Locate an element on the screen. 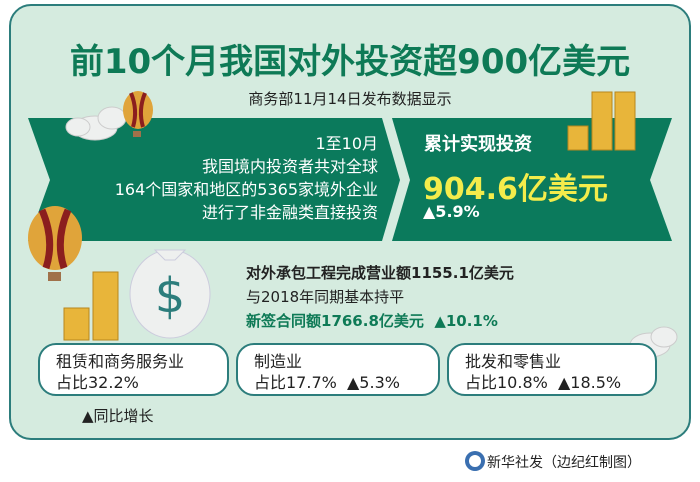 This screenshot has height=482, width=700. cumulative-value: 904.6亿美元 is located at coordinates (515, 189).